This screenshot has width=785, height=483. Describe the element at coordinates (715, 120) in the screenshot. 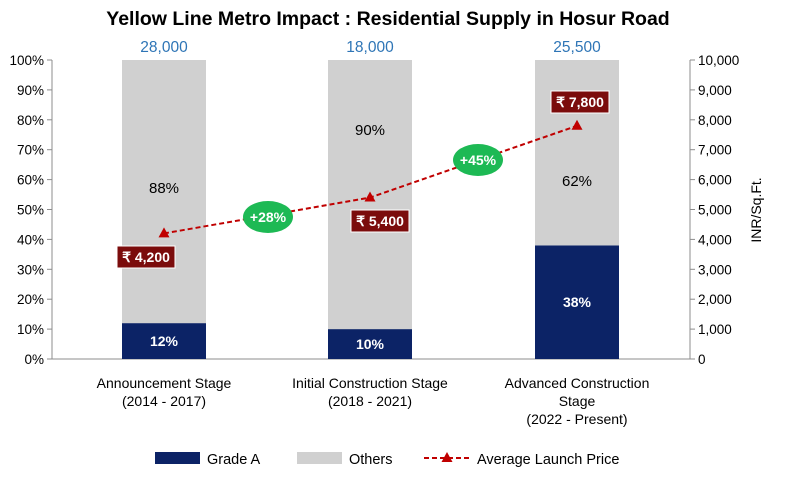

I see `right-tick-label: 8,000` at that location.